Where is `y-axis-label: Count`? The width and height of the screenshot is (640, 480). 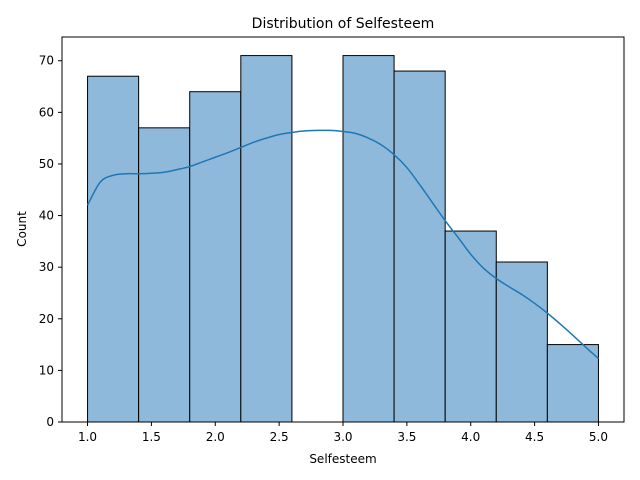
y-axis-label: Count is located at coordinates (22, 229).